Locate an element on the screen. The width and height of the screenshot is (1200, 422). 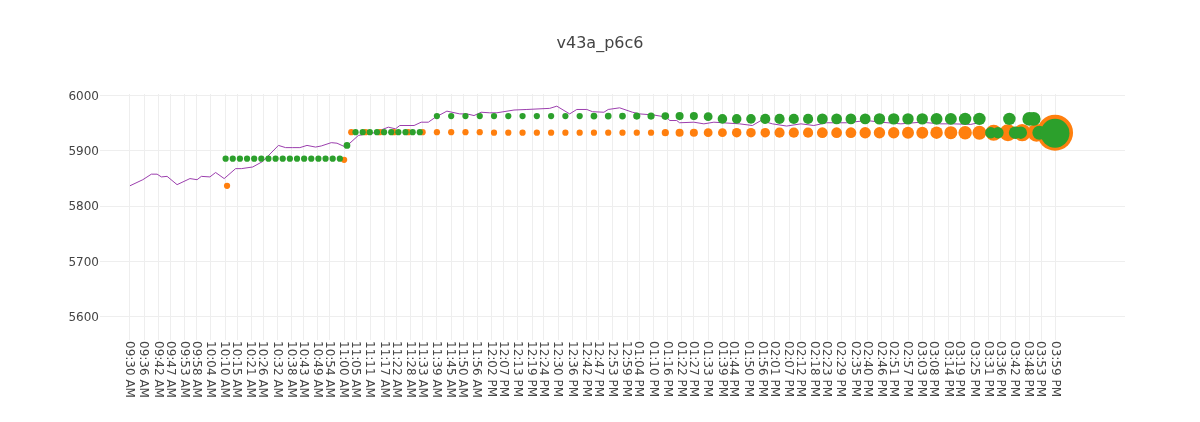
y-tick-label: 5900 is located at coordinates (83, 151).